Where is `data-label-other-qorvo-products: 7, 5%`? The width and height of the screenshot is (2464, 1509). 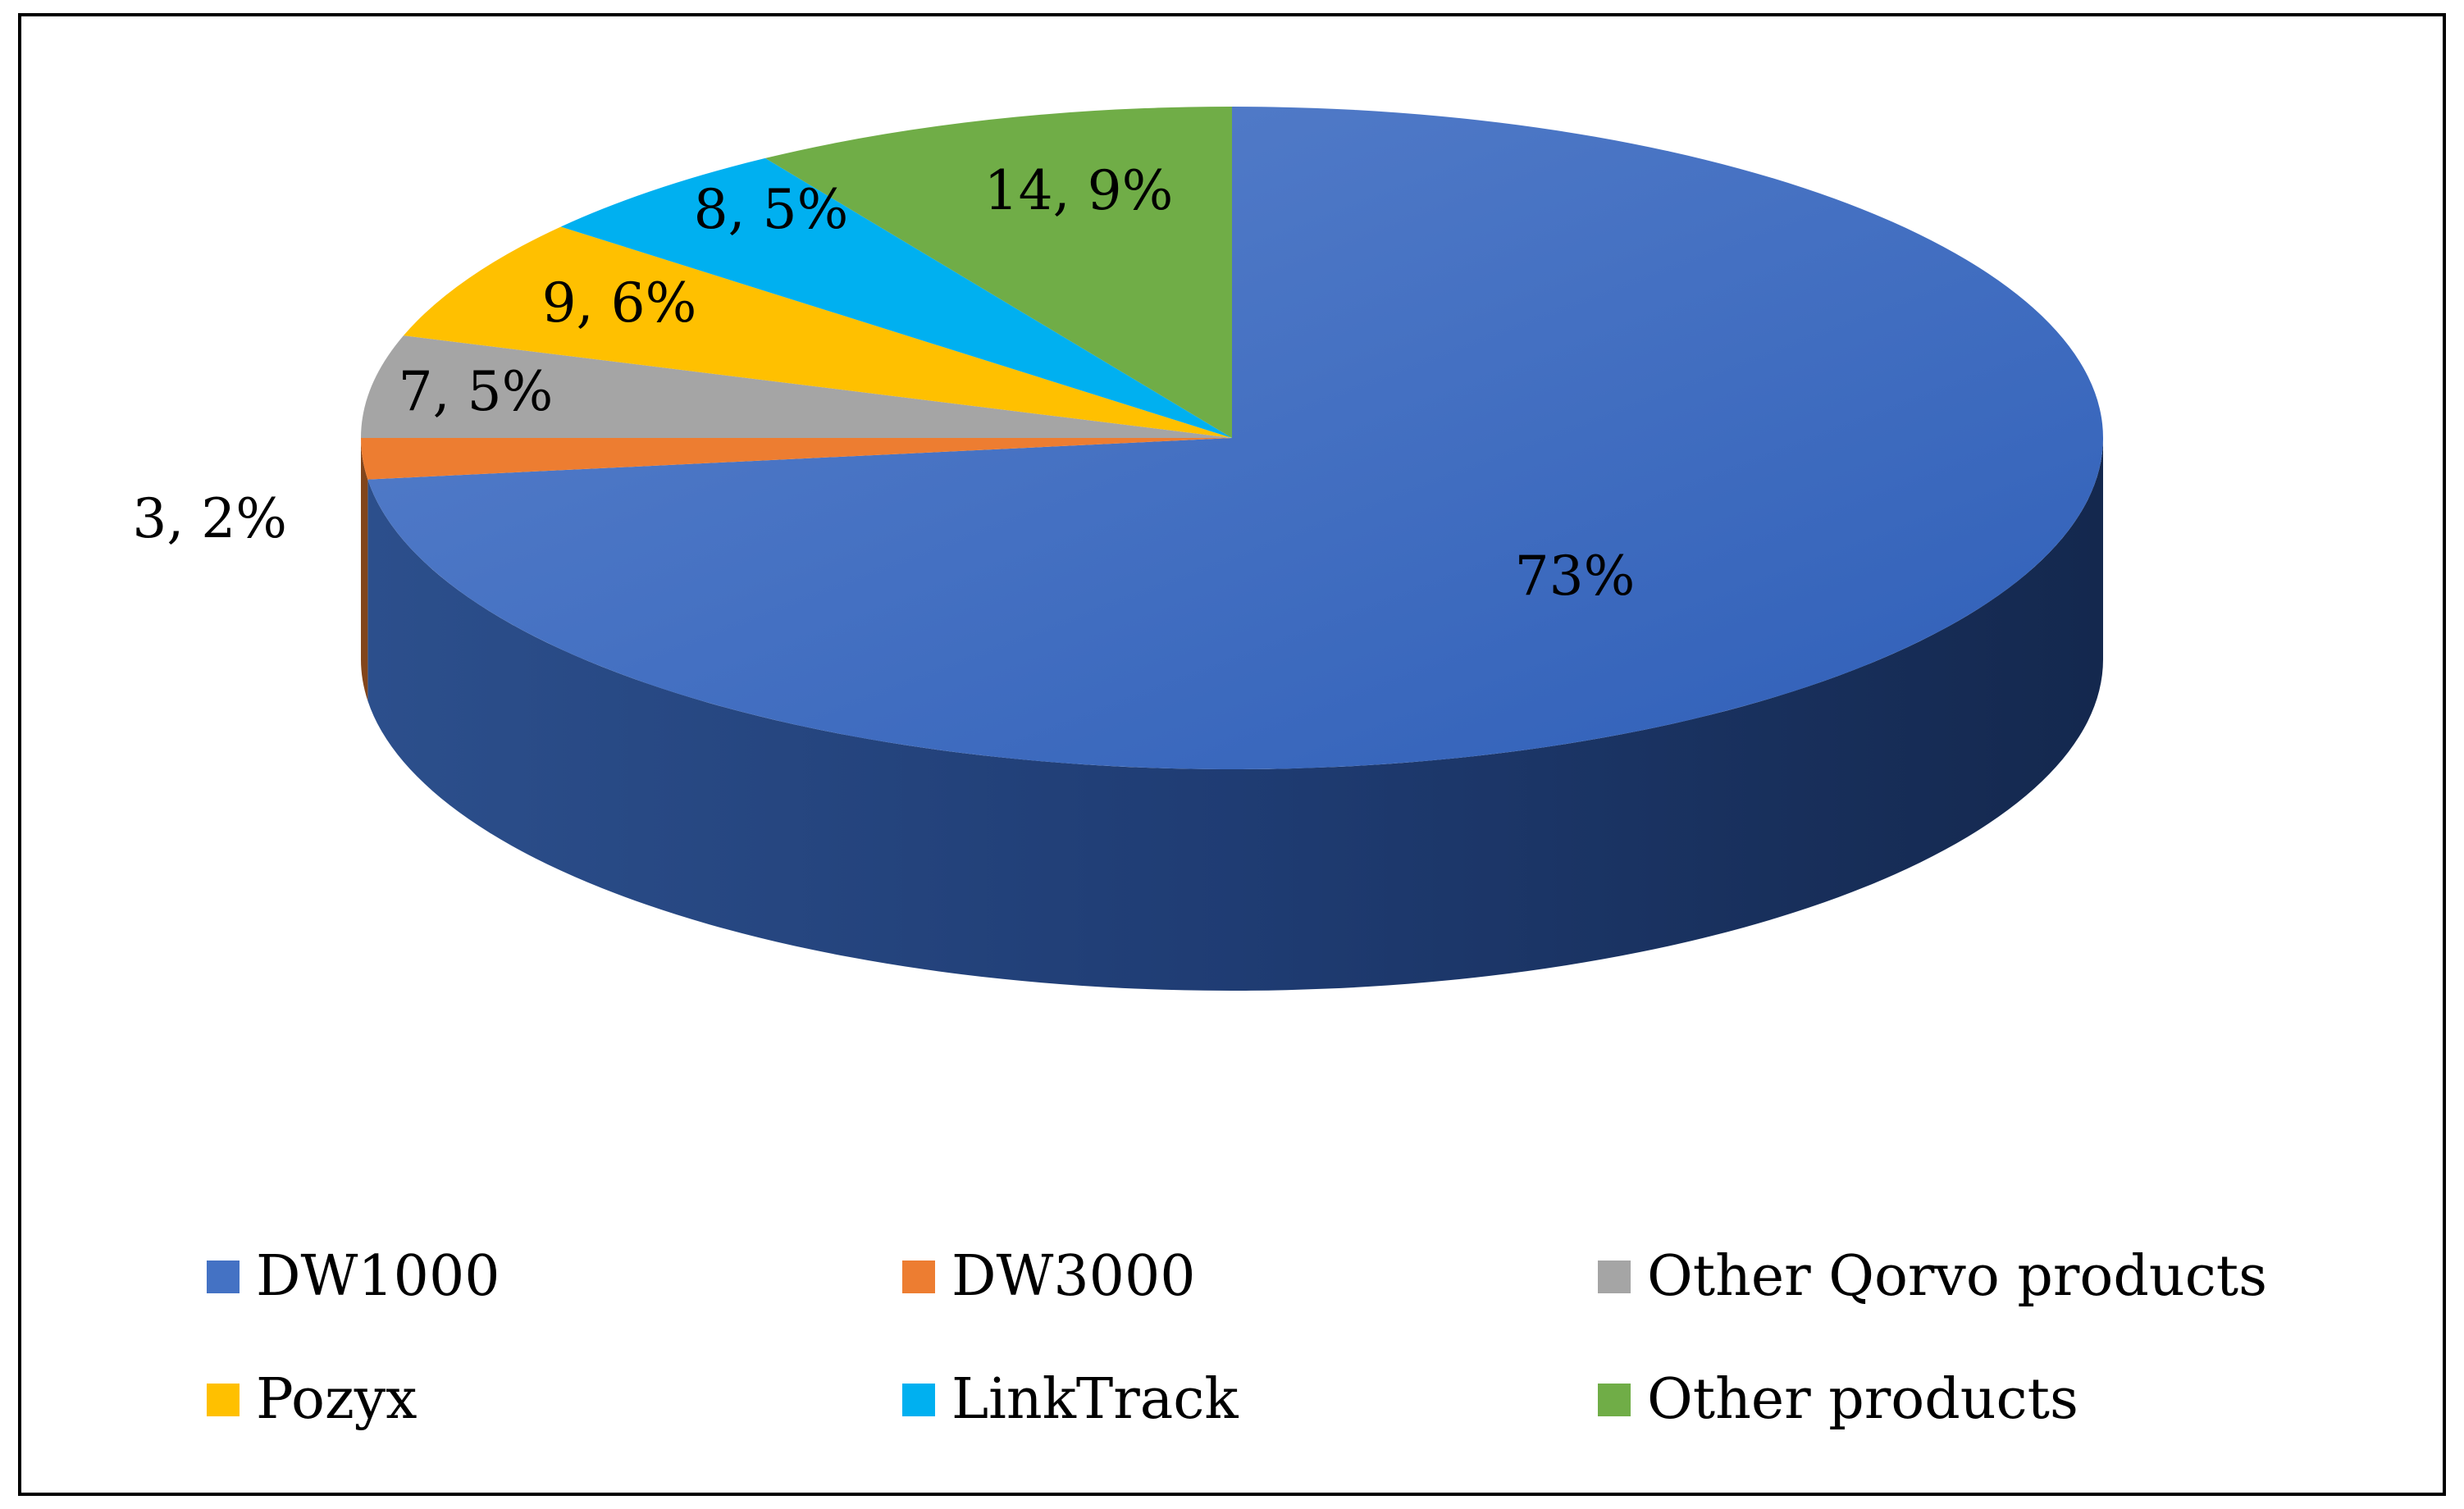 data-label-other-qorvo-products: 7, 5% is located at coordinates (476, 391).